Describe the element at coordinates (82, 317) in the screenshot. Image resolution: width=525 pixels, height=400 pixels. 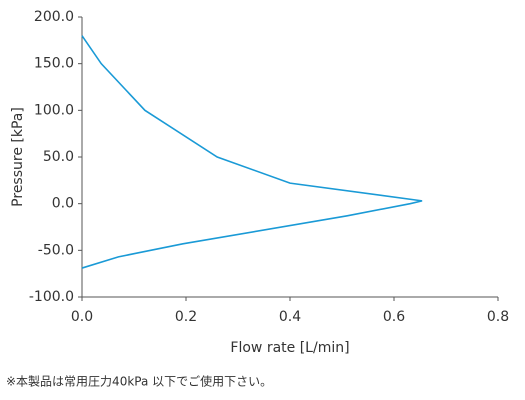
I see `x-tick-label: 0.0` at that location.